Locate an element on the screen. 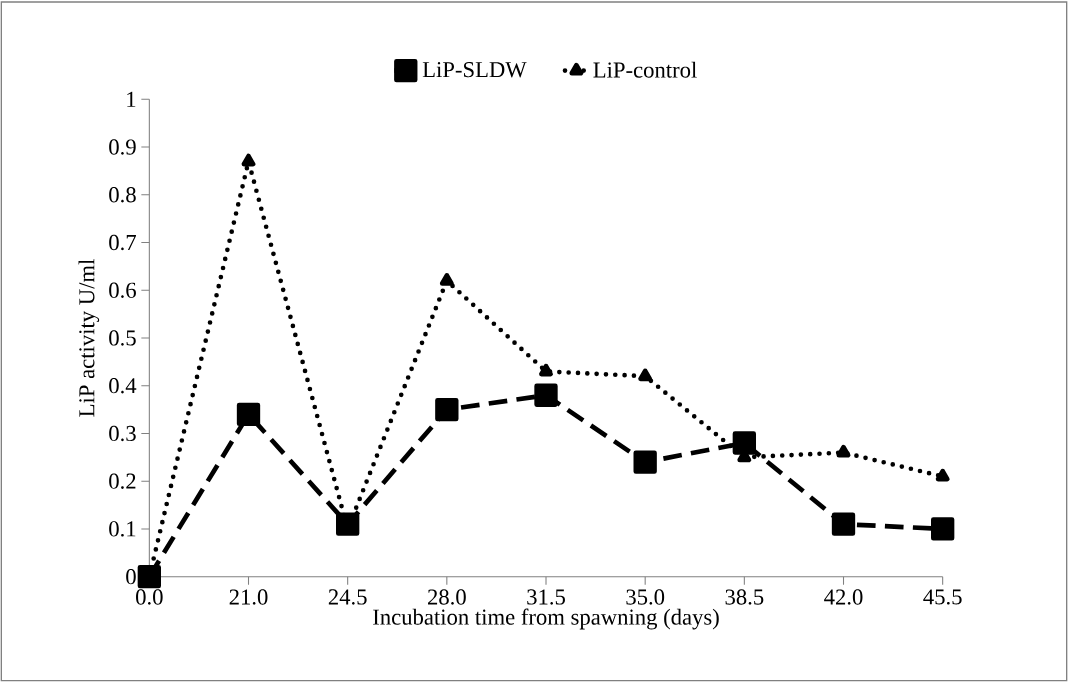 The image size is (1073, 682). x-tick-label: 38.5 is located at coordinates (744, 597).